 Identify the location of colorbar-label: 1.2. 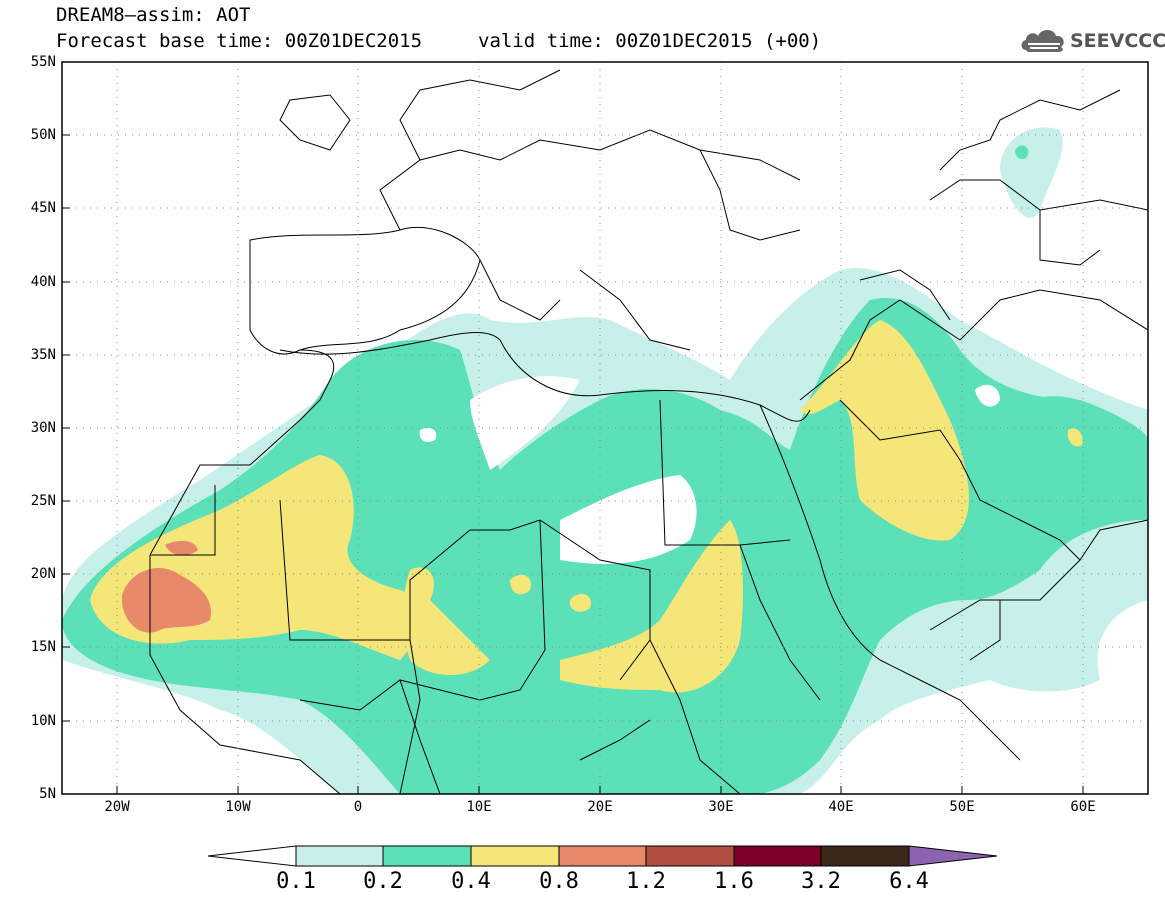
(646, 881).